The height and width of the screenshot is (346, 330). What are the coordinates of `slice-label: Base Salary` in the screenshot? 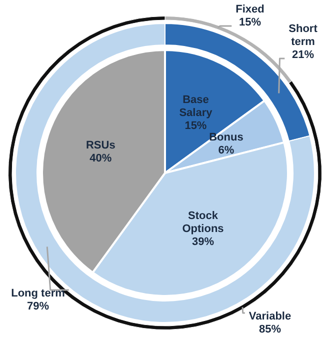 It's located at (196, 106).